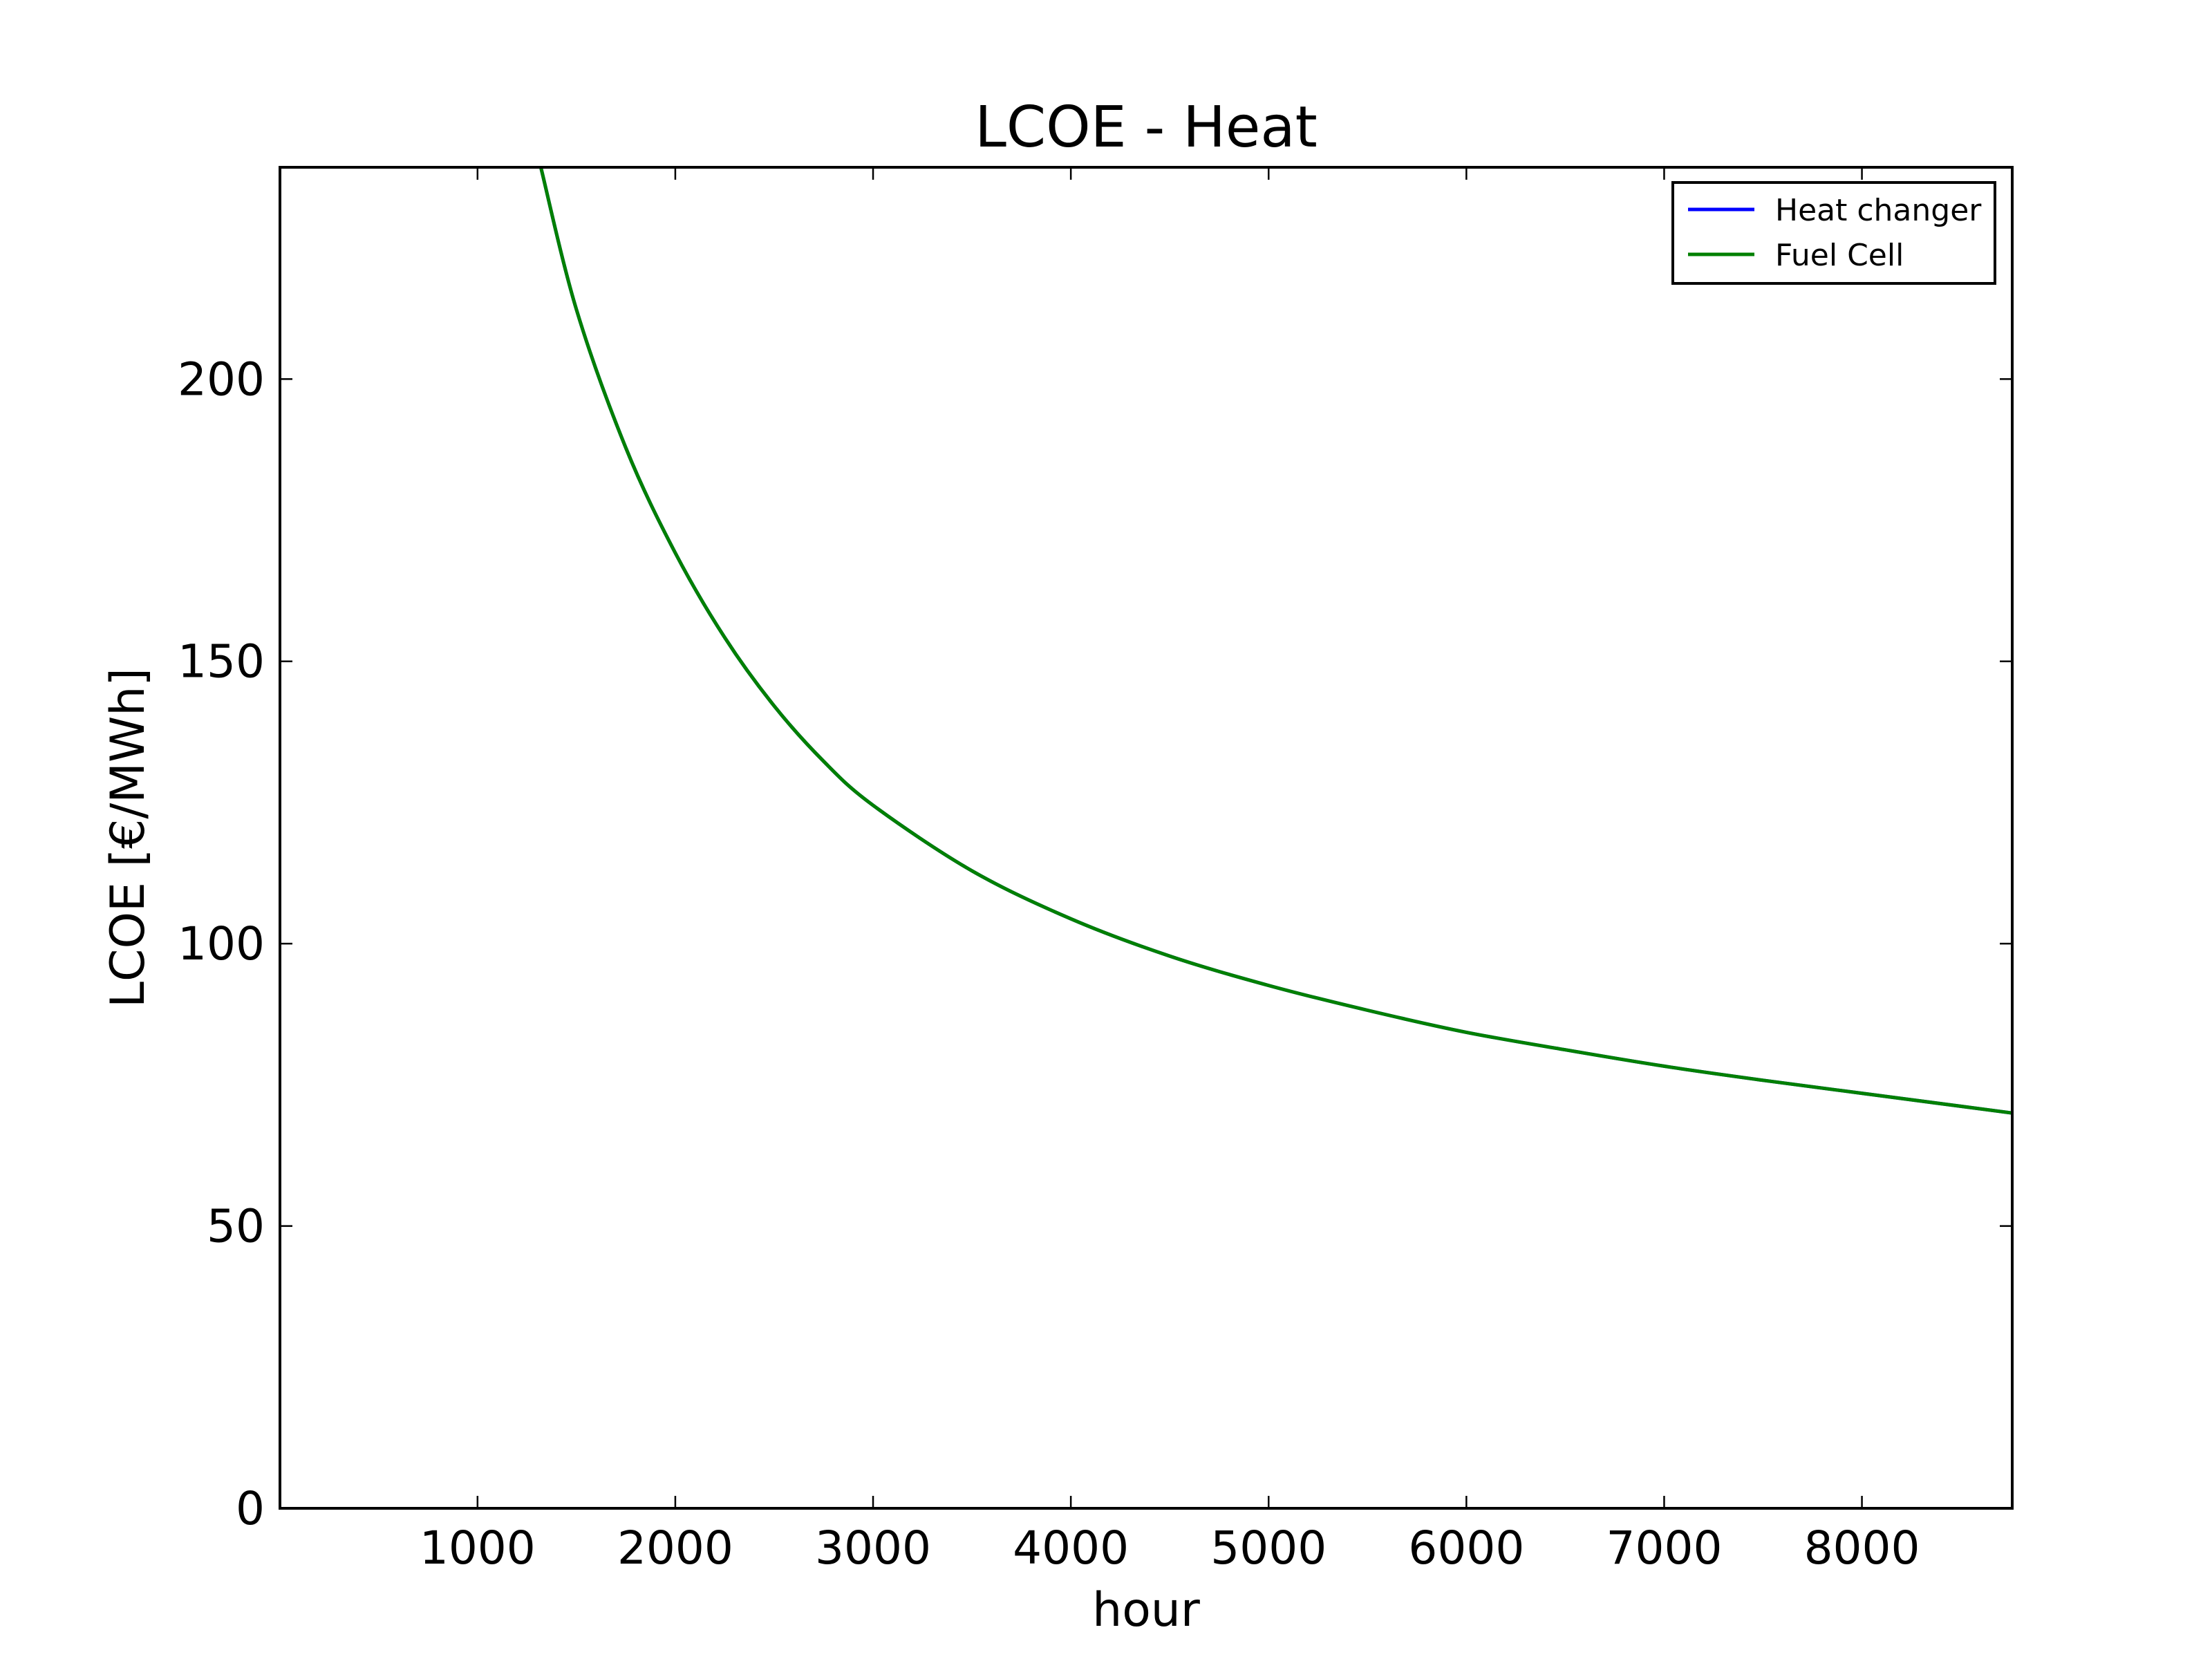 The image size is (2212, 1659). Describe the element at coordinates (1839, 256) in the screenshot. I see `legend-label-fuel-cell: Fuel Cell` at that location.